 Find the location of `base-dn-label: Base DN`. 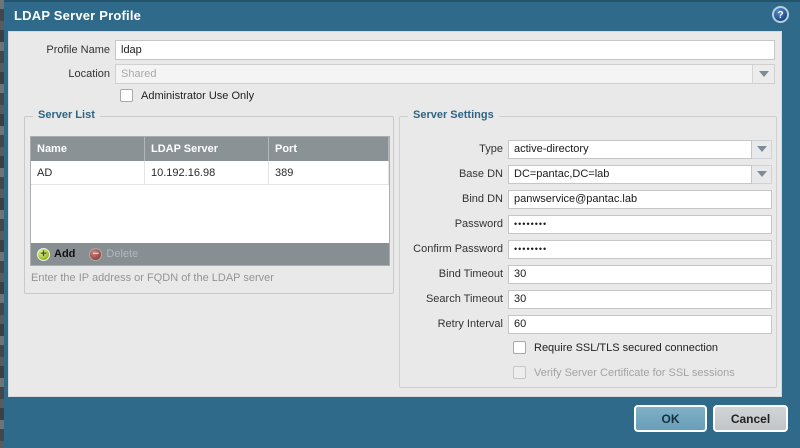

base-dn-label: Base DN is located at coordinates (480, 174).